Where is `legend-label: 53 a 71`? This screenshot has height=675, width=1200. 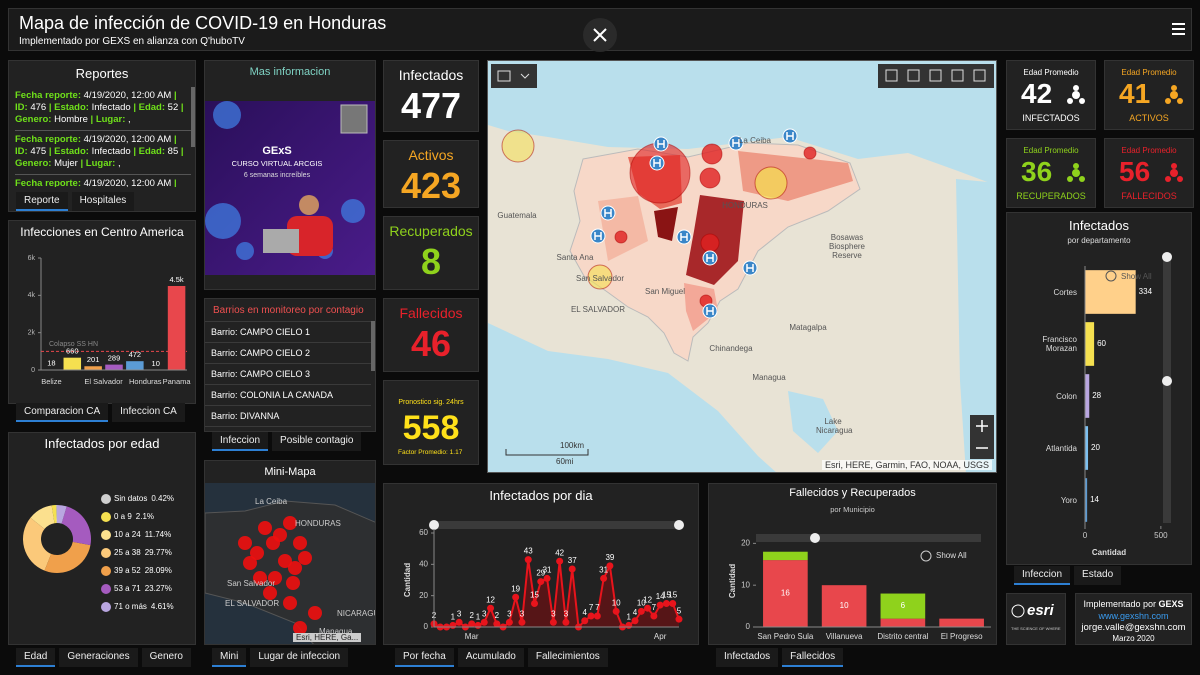
legend-label: 53 a 71 is located at coordinates (127, 588).